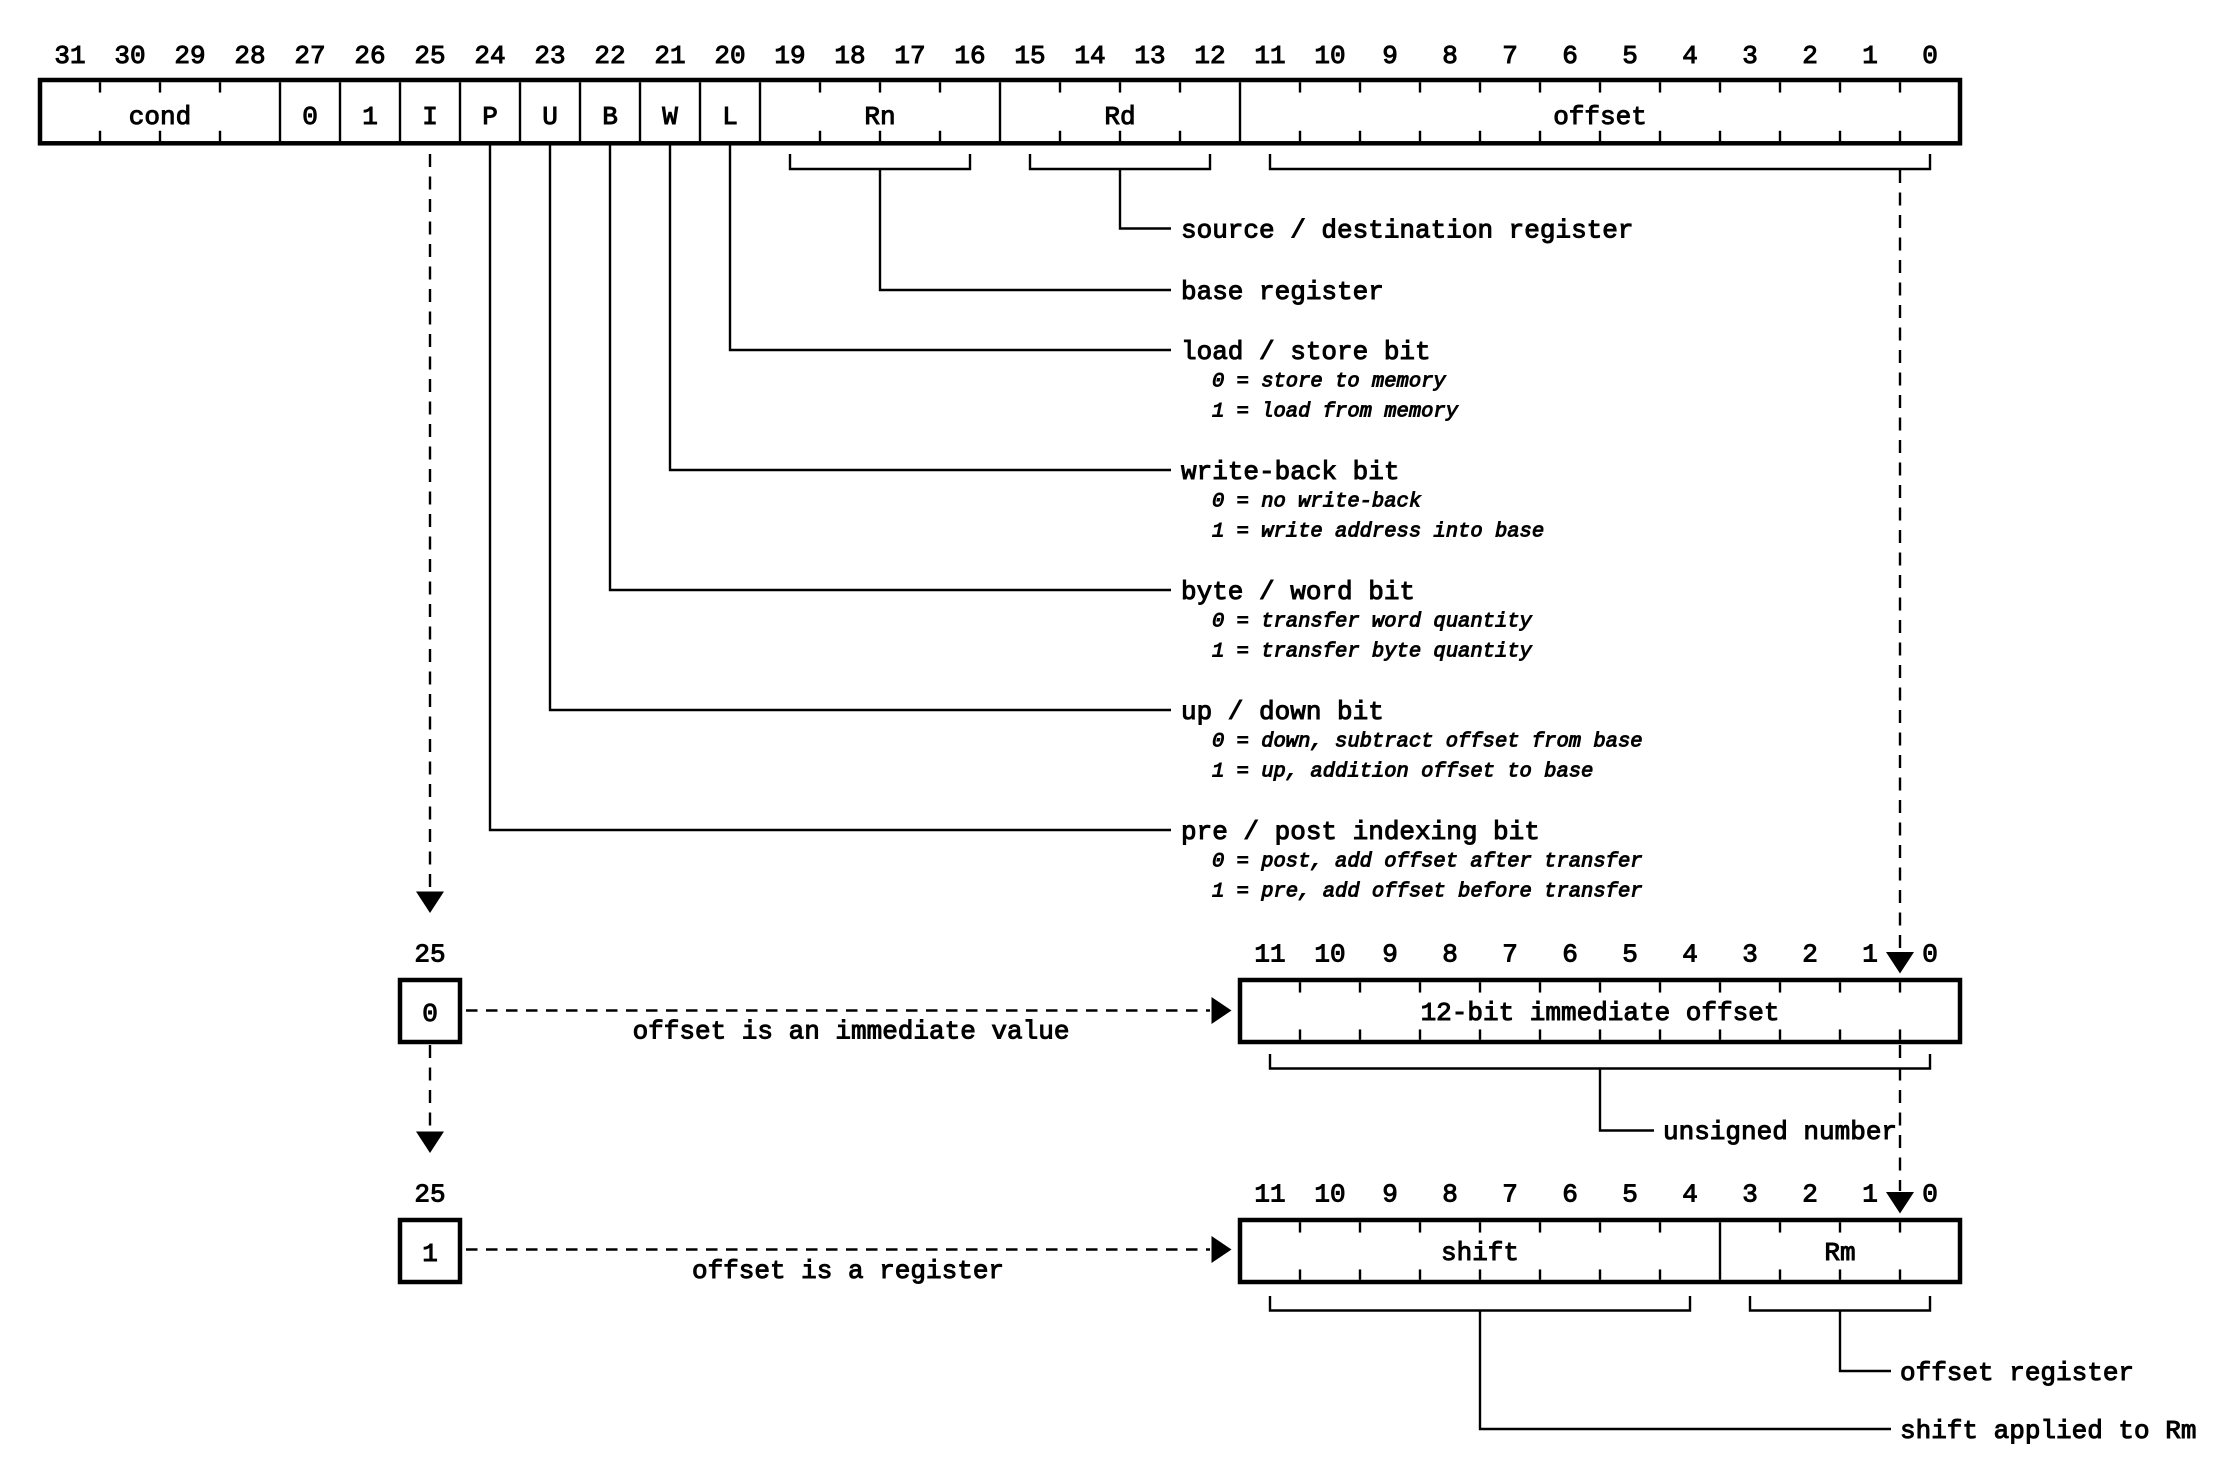  Describe the element at coordinates (848, 1271) in the screenshot. I see `svg-text: offset is a register` at that location.